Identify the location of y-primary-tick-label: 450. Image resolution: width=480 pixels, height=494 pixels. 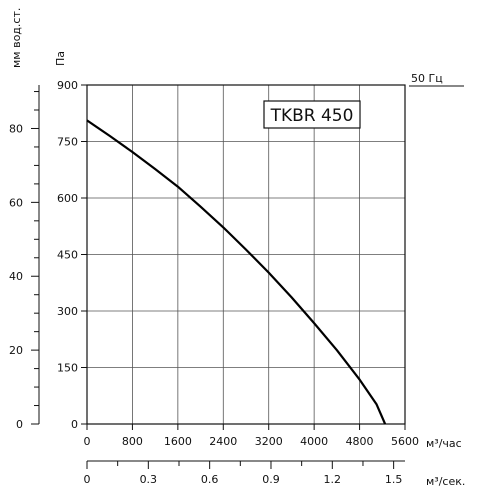
(67, 255).